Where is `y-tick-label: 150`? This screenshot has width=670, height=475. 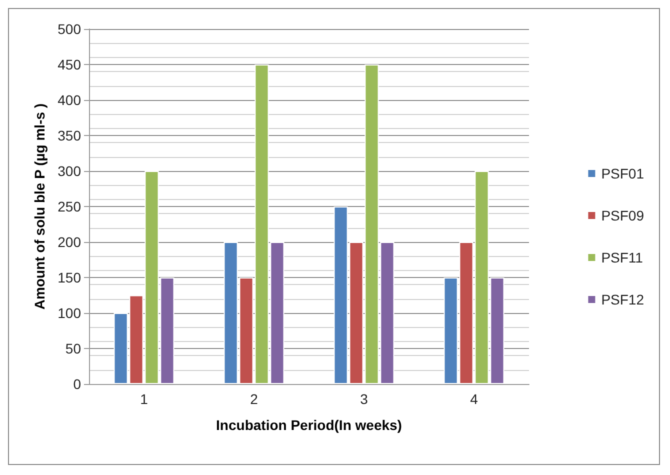 y-tick-label: 150 is located at coordinates (70, 278).